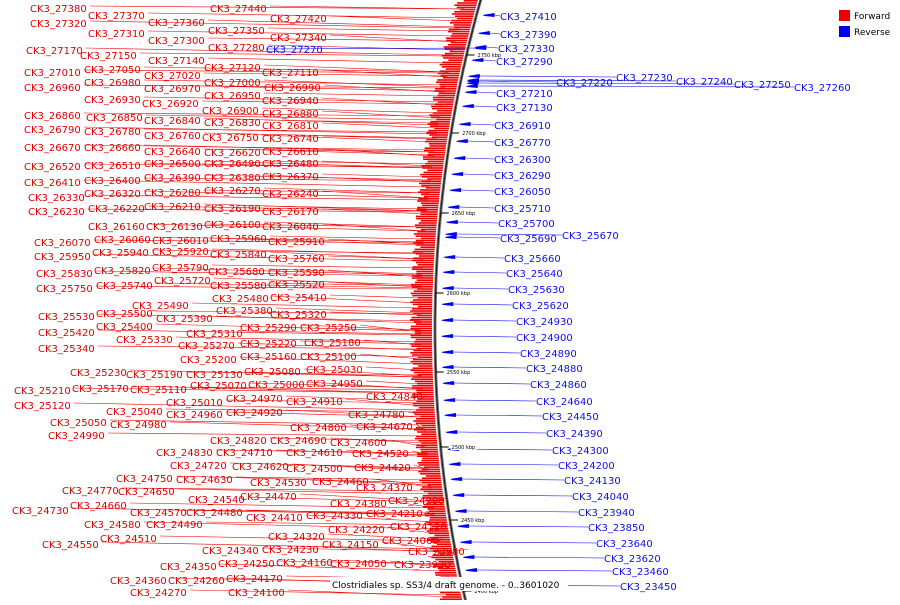  What do you see at coordinates (180, 268) in the screenshot?
I see `forward-gene-label: CK3_25790` at bounding box center [180, 268].